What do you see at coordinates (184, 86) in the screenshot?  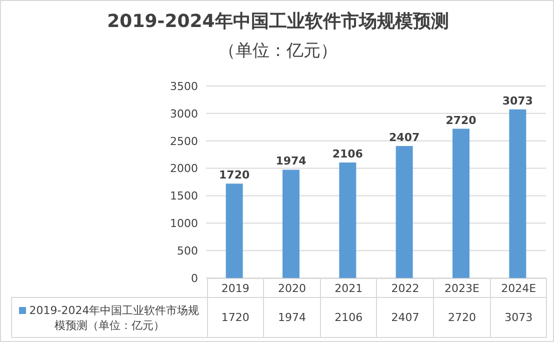 I see `y-tick-label: 3500` at bounding box center [184, 86].